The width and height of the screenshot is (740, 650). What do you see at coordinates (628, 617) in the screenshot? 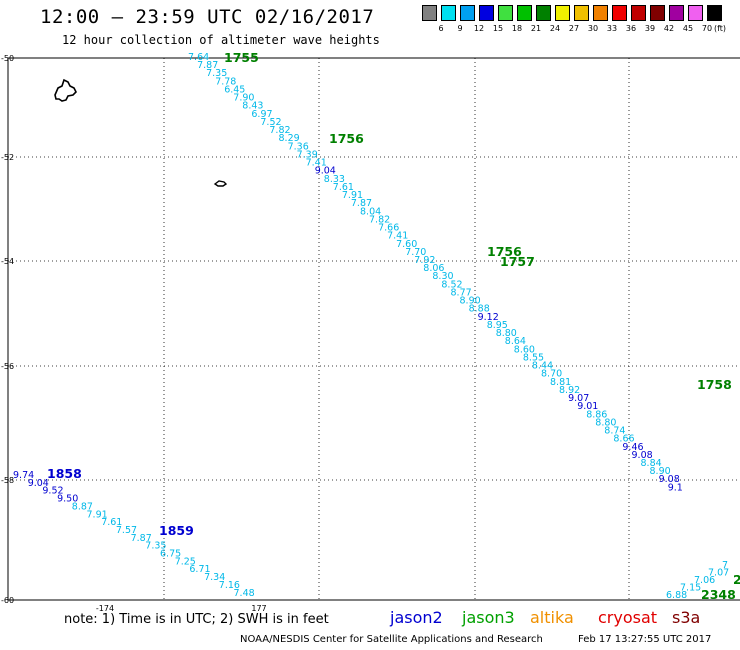
I see `satellite-label-cryosat: cryosat` at bounding box center [628, 617].